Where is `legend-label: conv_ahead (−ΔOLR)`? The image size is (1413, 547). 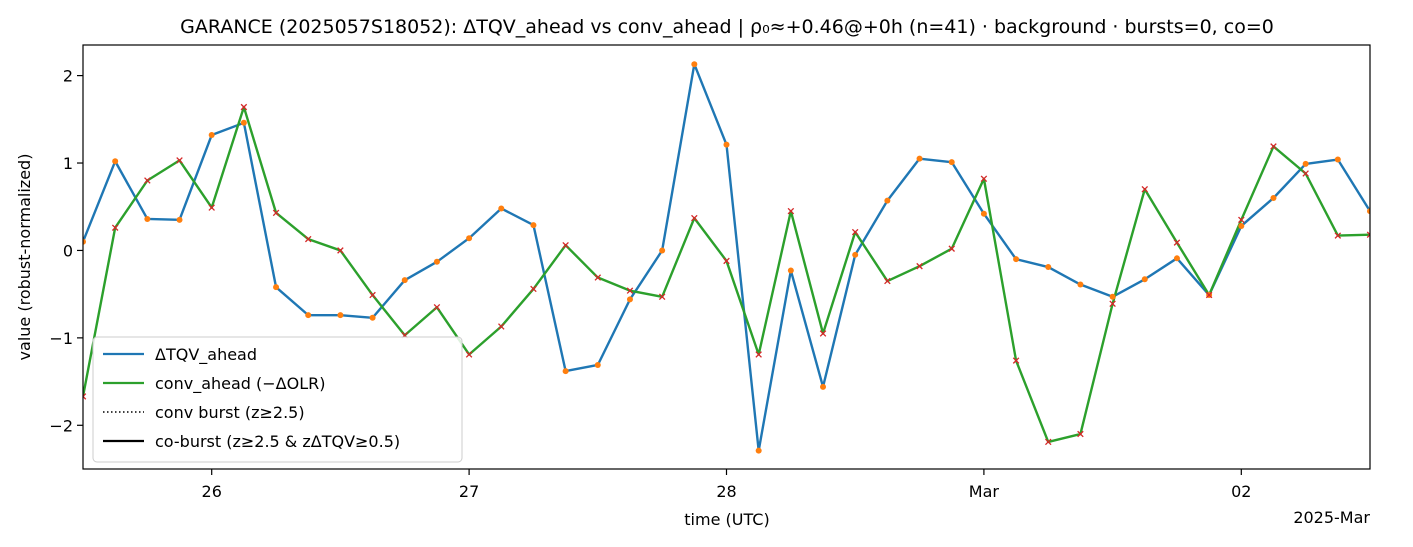 legend-label: conv_ahead (−ΔOLR) is located at coordinates (240, 384).